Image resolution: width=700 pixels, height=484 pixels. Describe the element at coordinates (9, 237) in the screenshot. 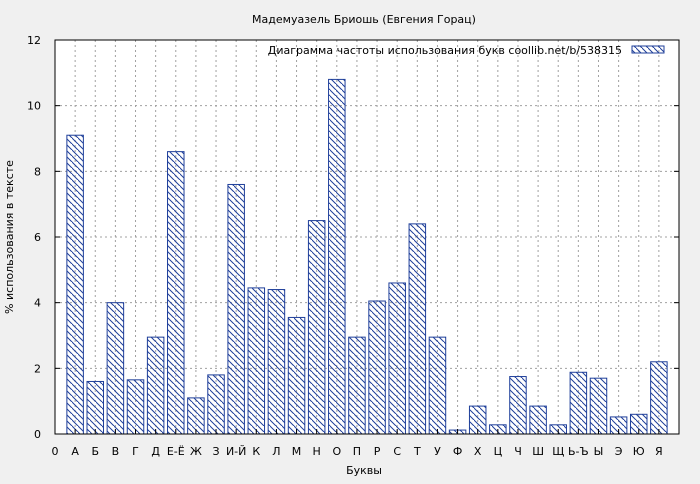

I see `y-axis-label: % использования в тексте` at that location.